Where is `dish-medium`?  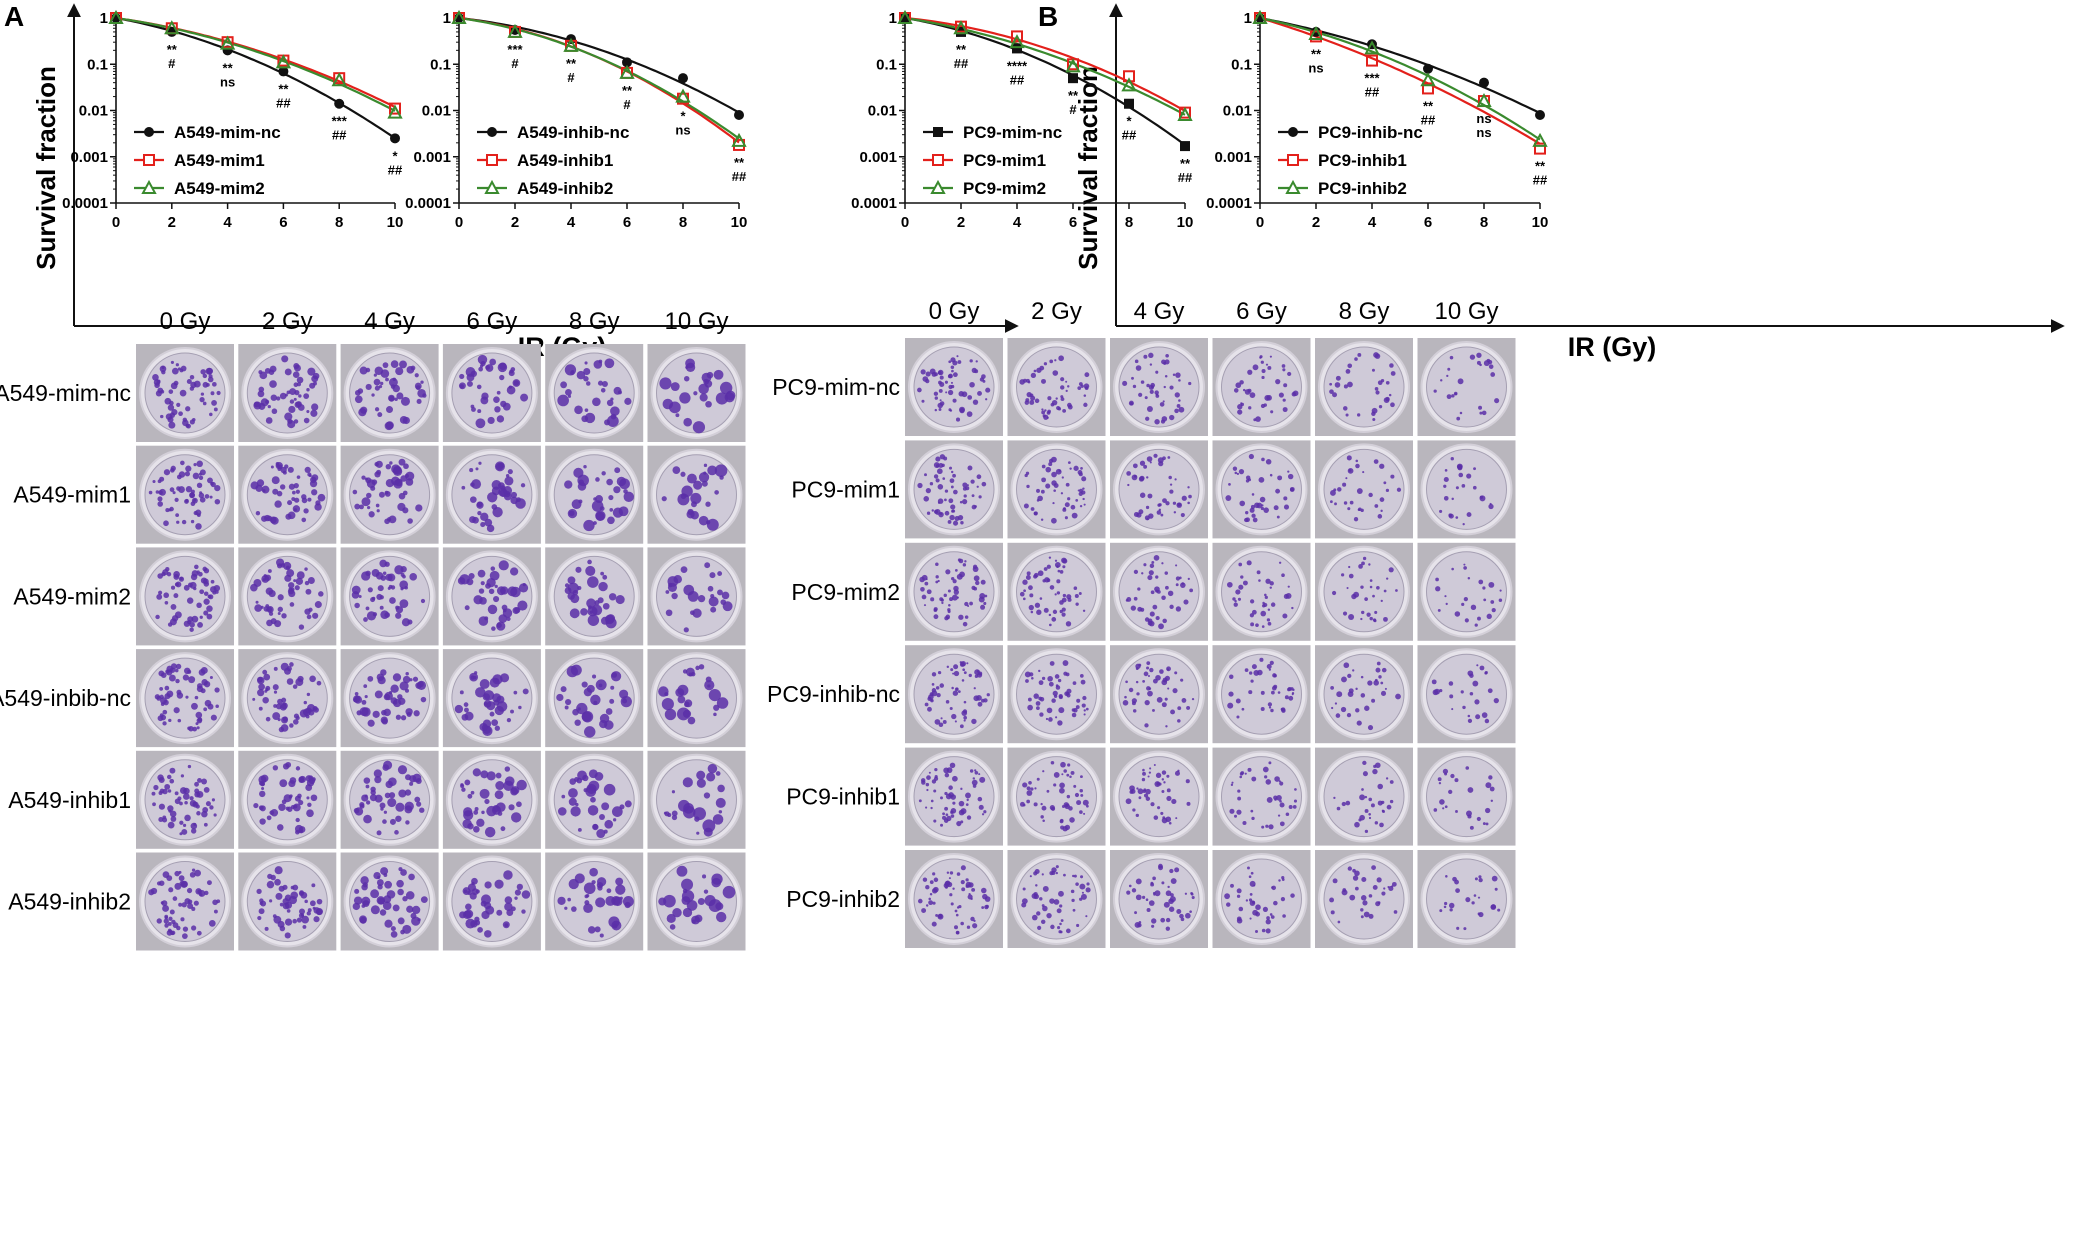 dish-medium is located at coordinates (492, 901).